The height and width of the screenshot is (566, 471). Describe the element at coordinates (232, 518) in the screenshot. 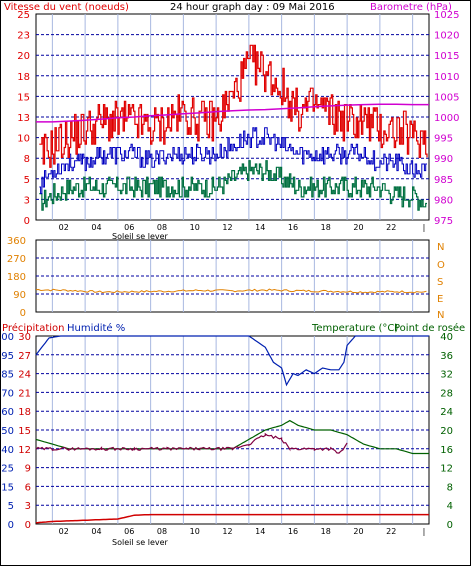

I see `precipitation-series` at that location.